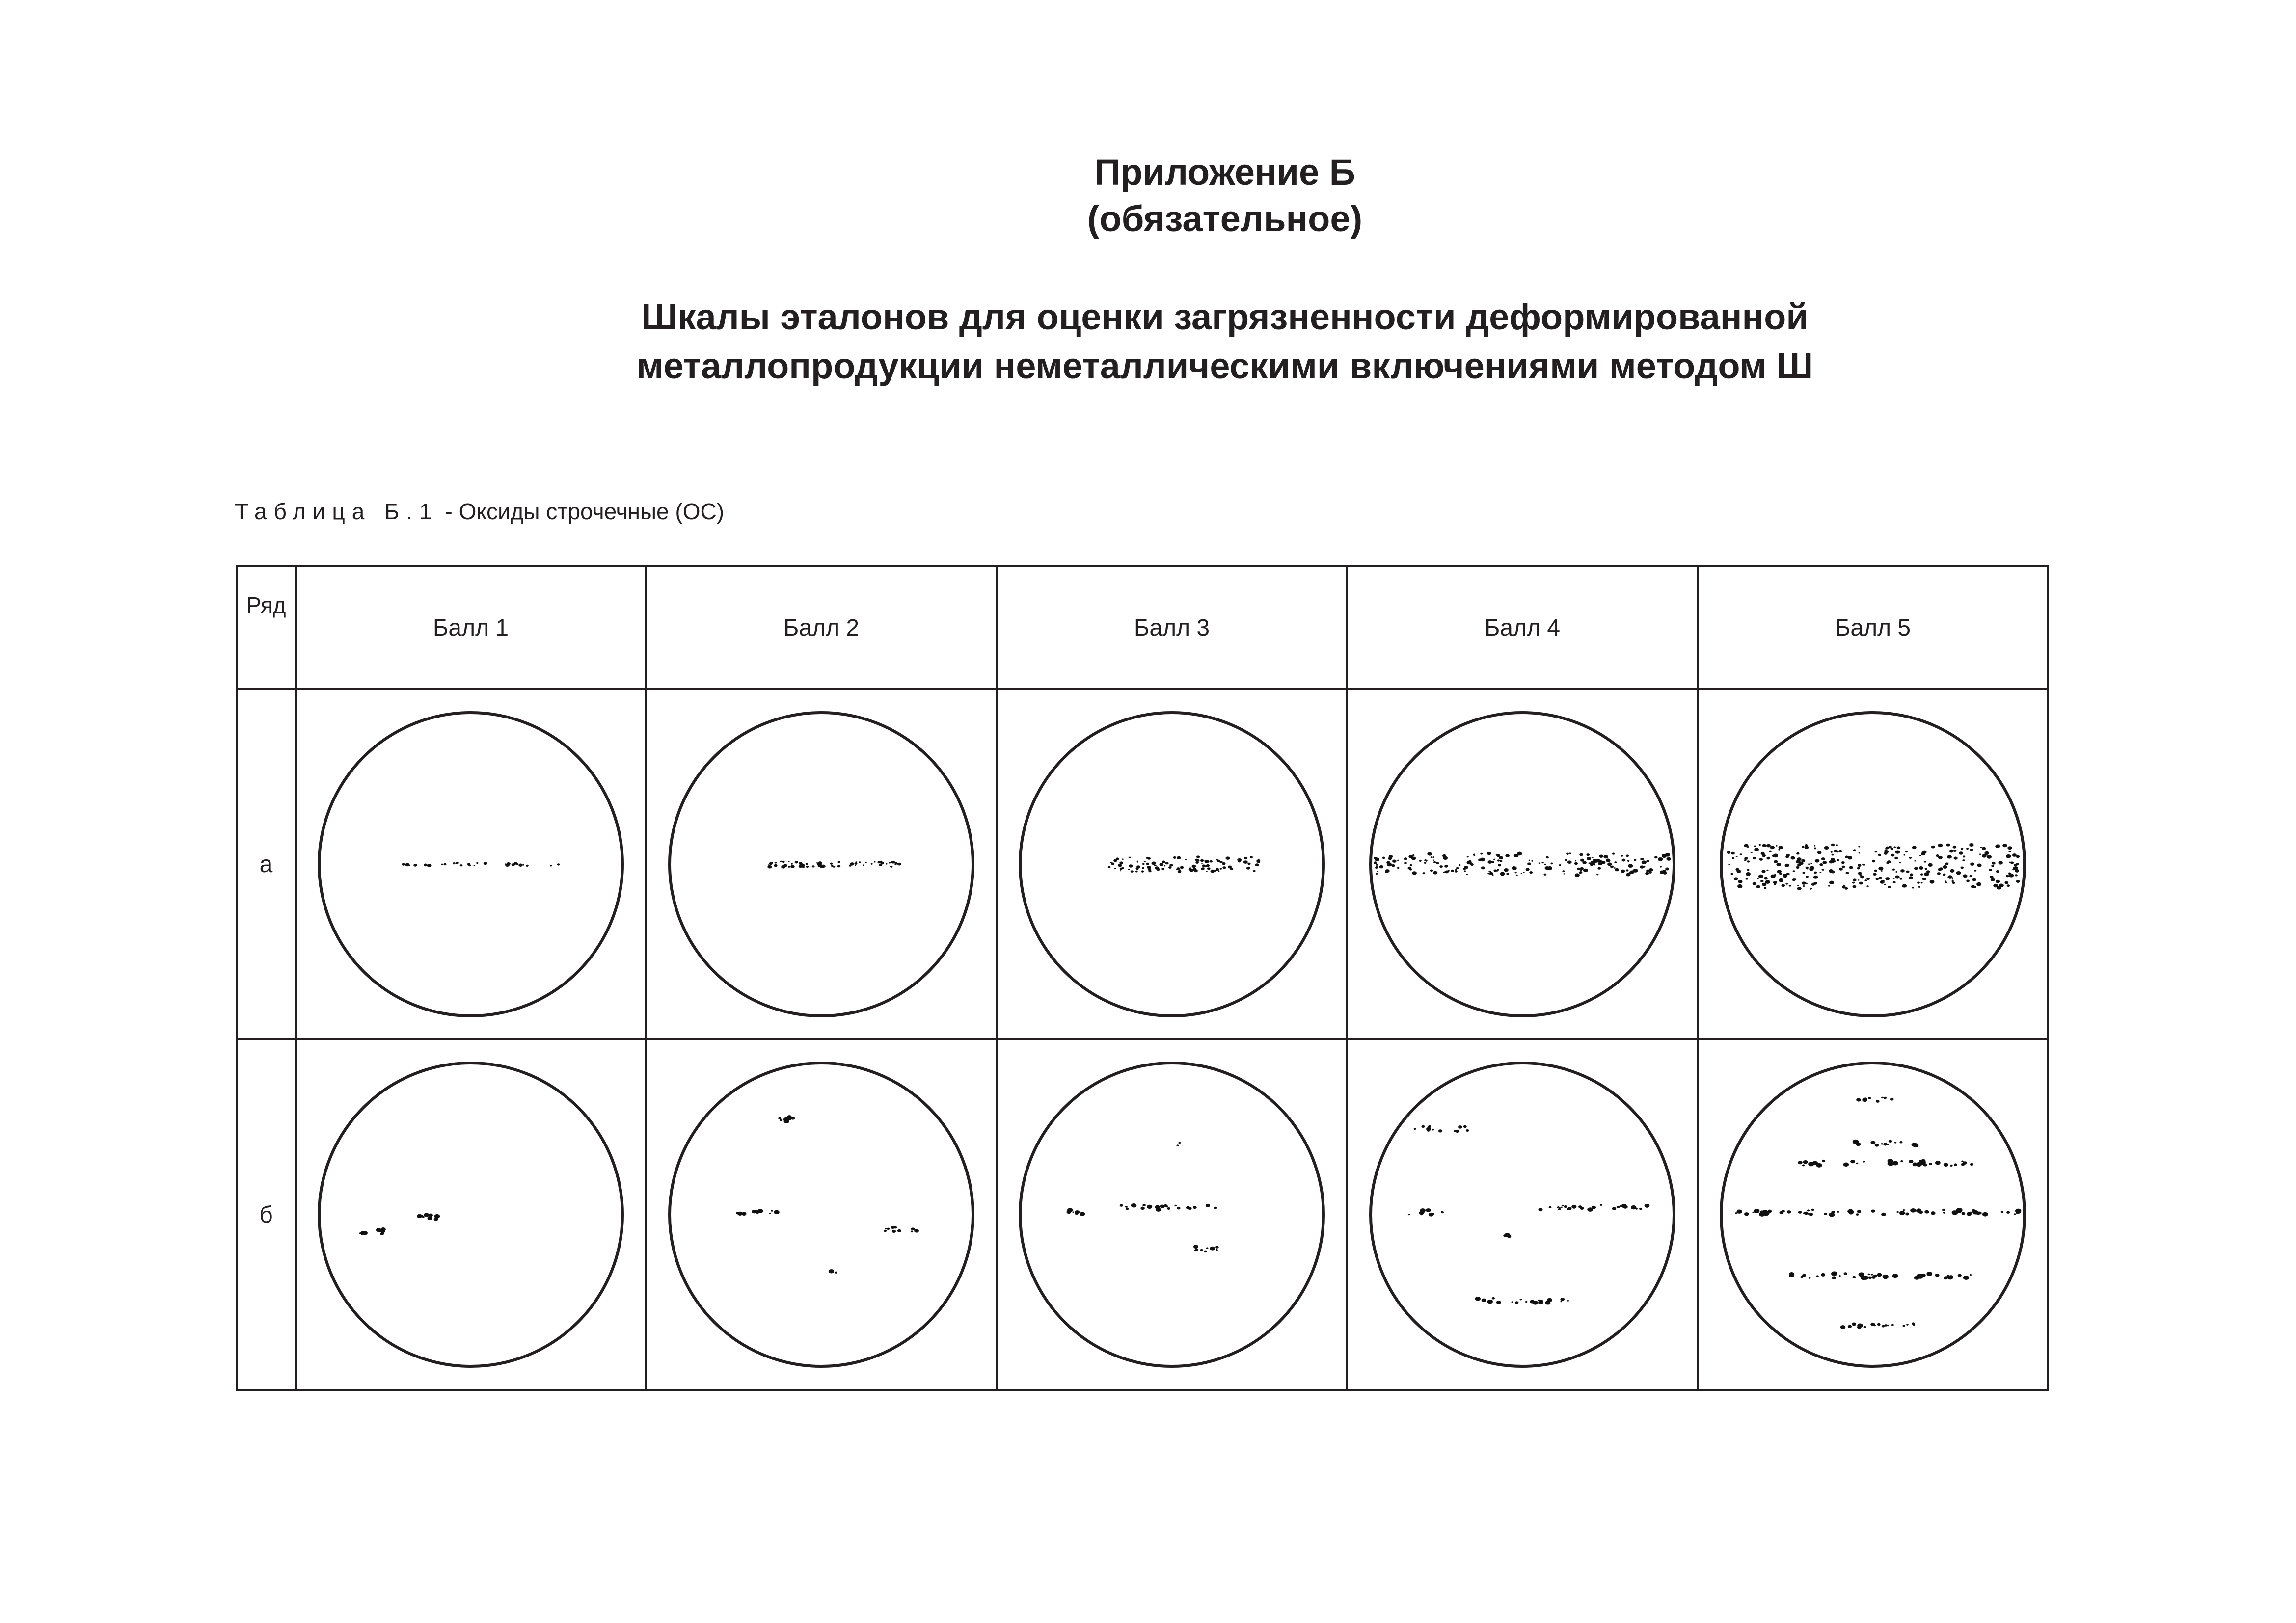  Describe the element at coordinates (266, 627) in the screenshot. I see `row-header: Ряд` at that location.